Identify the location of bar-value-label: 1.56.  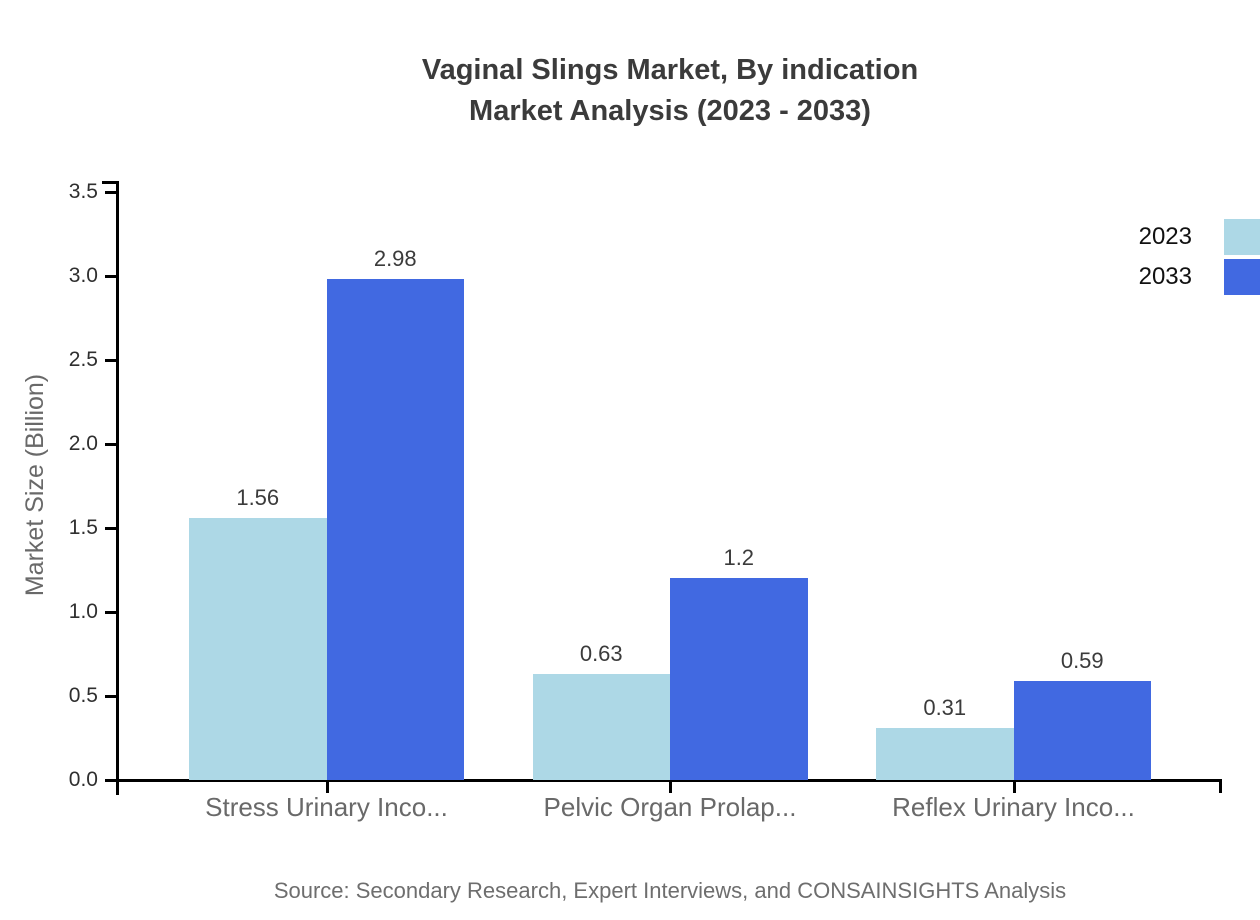
(258, 497).